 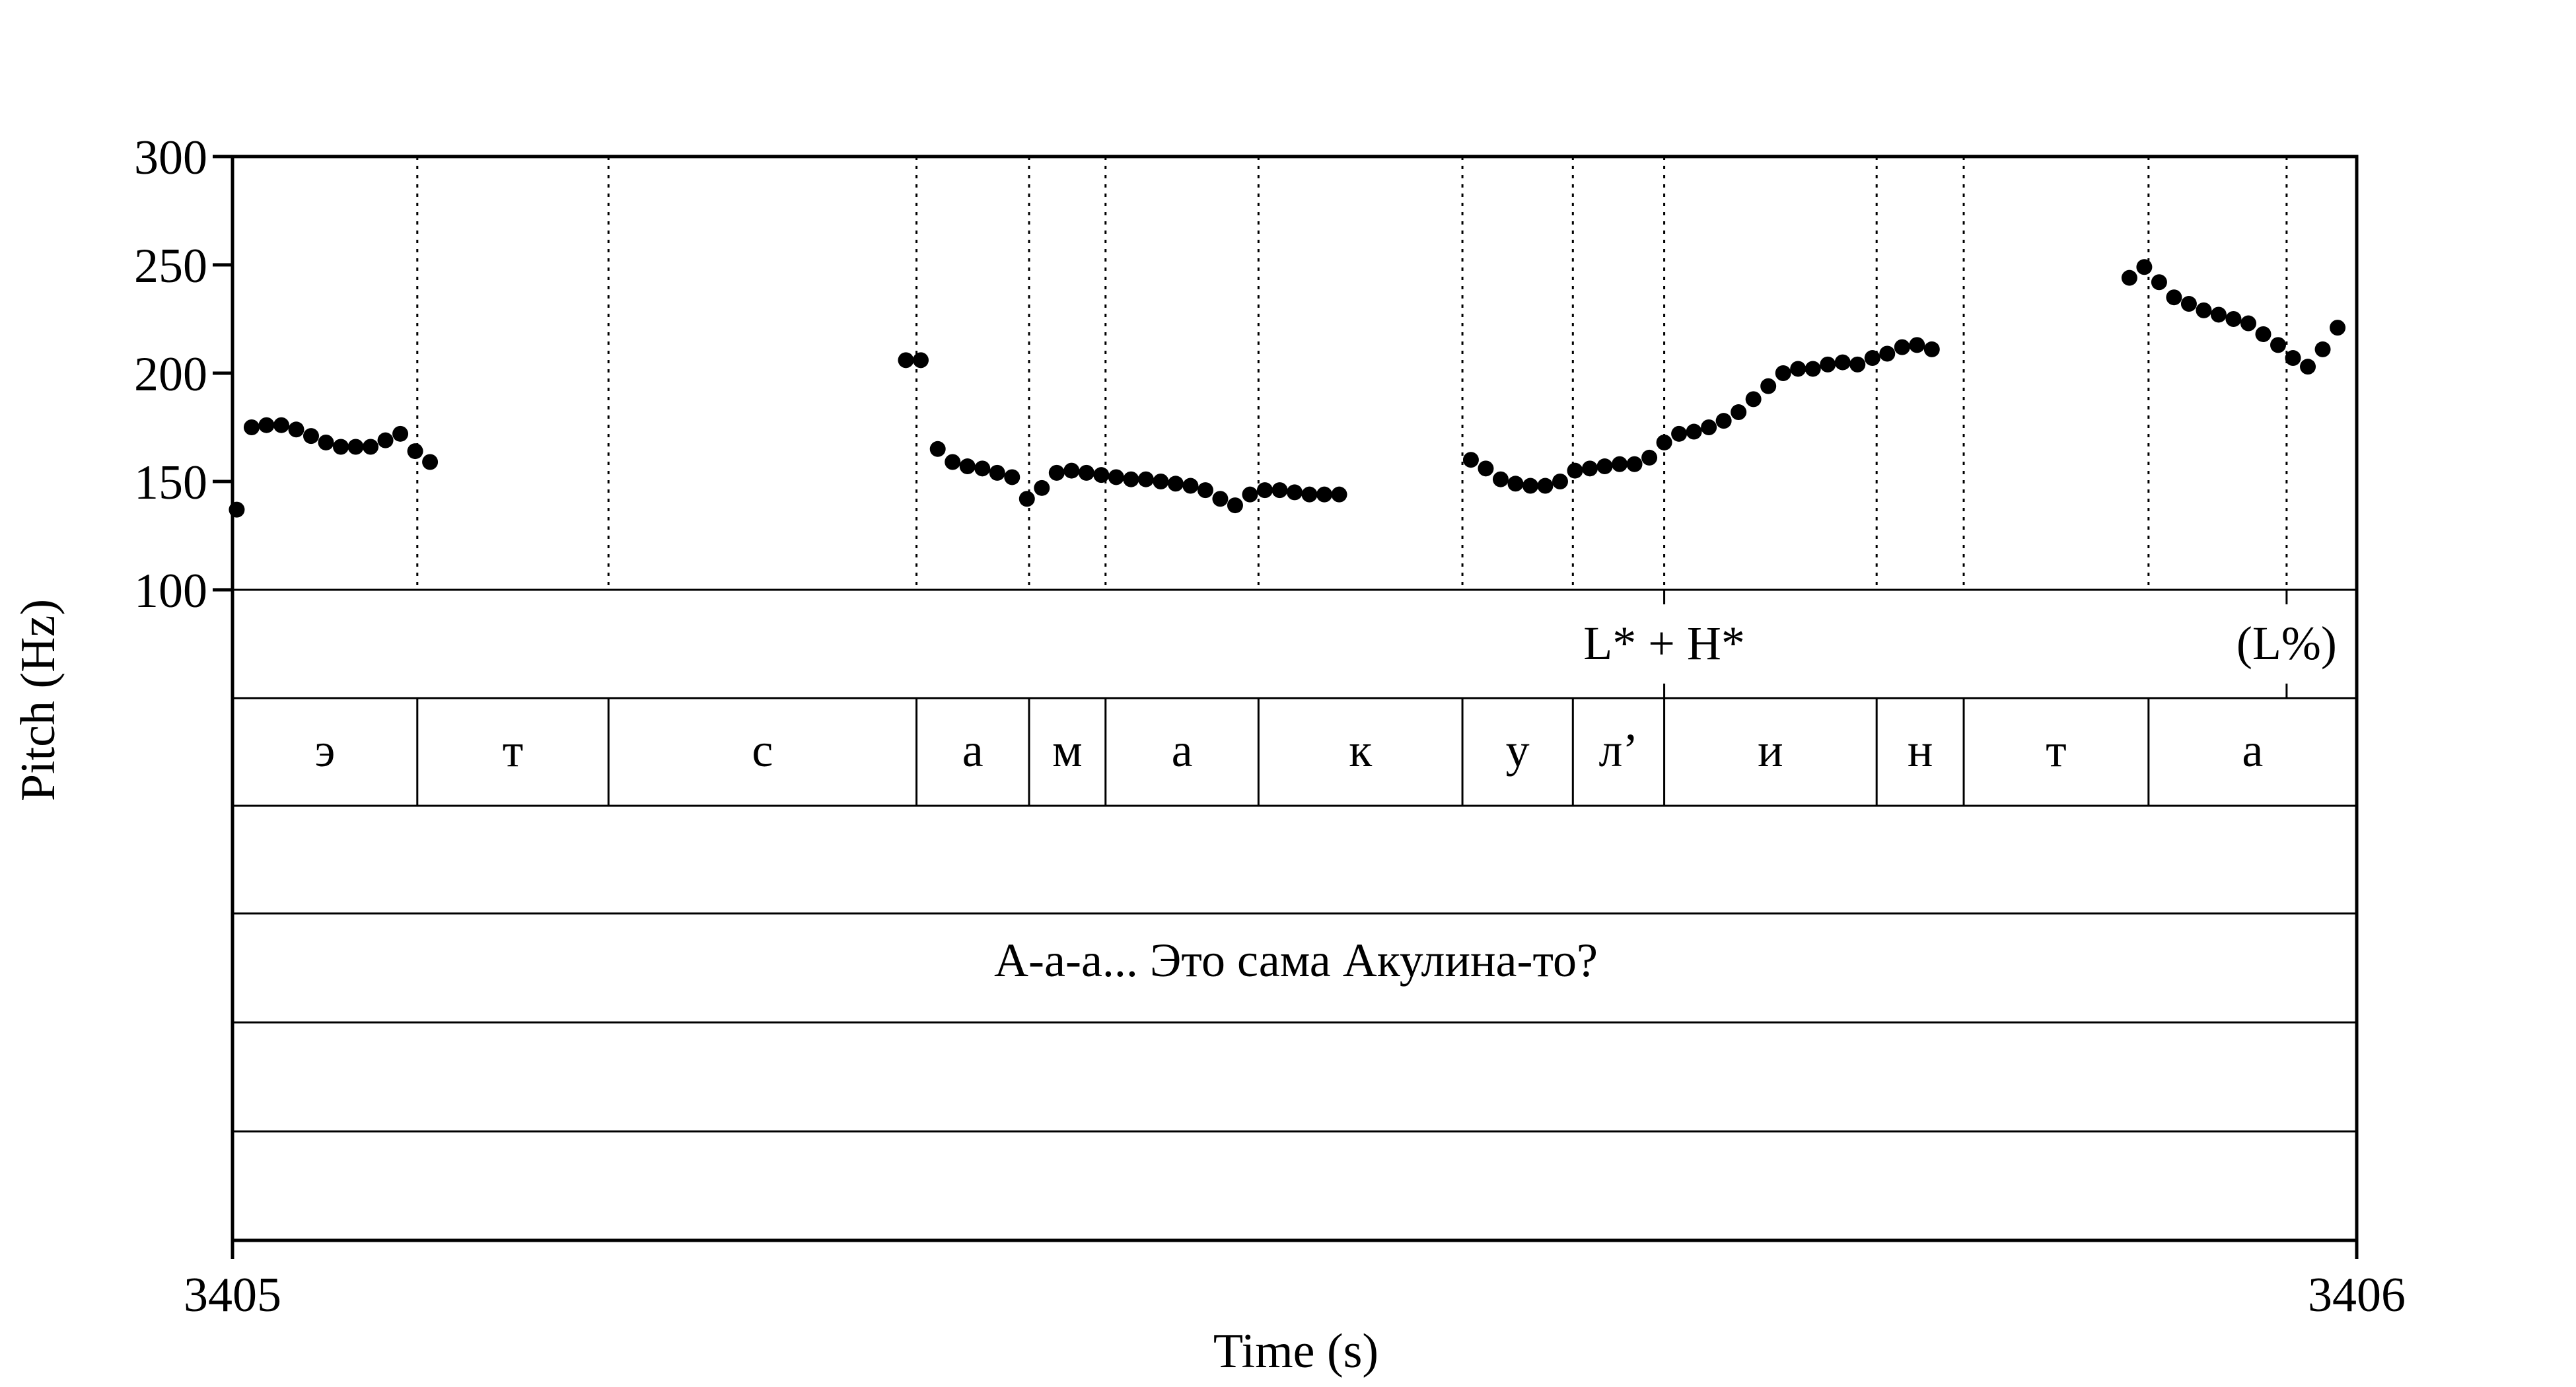 What do you see at coordinates (232, 1295) in the screenshot?
I see `x-tick-label: 3405` at bounding box center [232, 1295].